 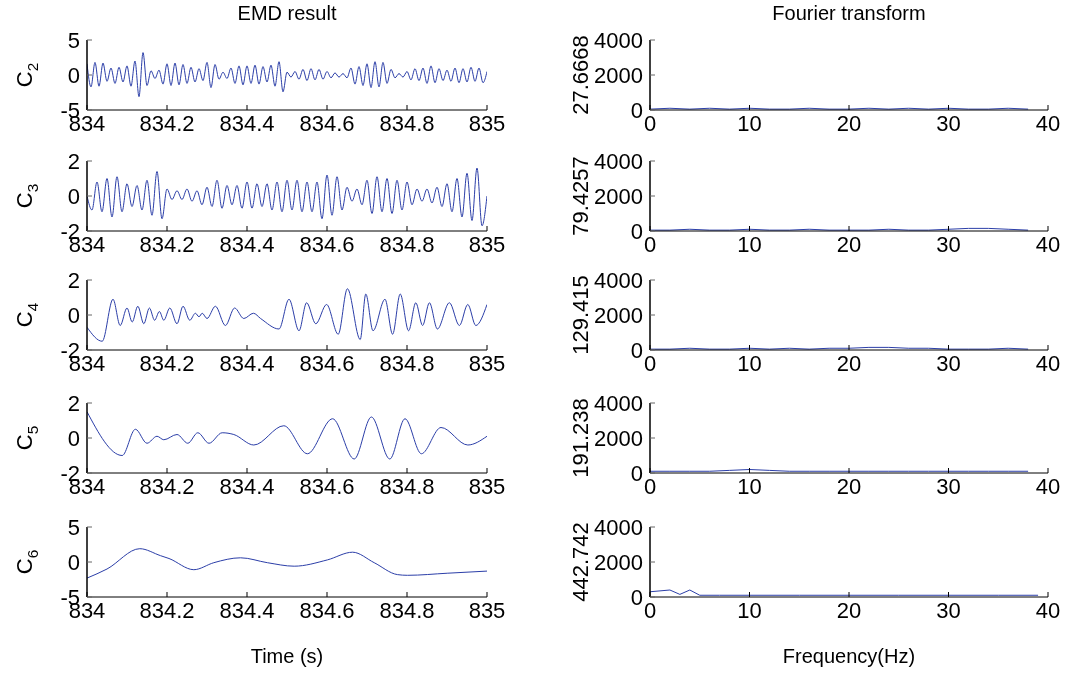 I want to click on y-axis-title: 27.6668, so click(x=580, y=75).